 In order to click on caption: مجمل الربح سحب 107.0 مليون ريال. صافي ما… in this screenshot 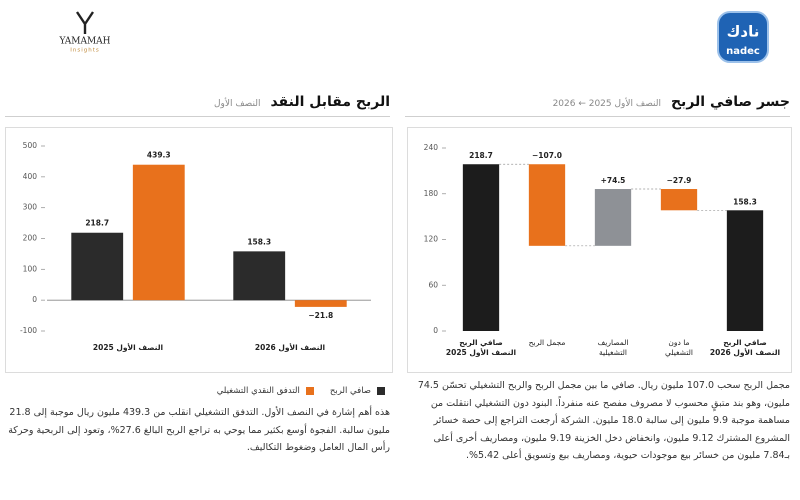, I will do `click(603, 421)`.